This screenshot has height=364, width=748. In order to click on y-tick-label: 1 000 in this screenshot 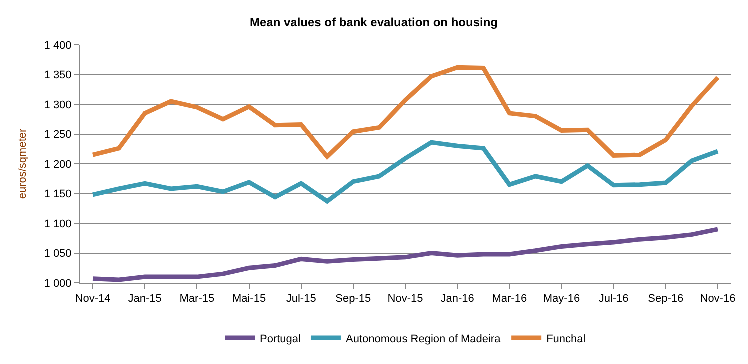, I will do `click(58, 284)`.